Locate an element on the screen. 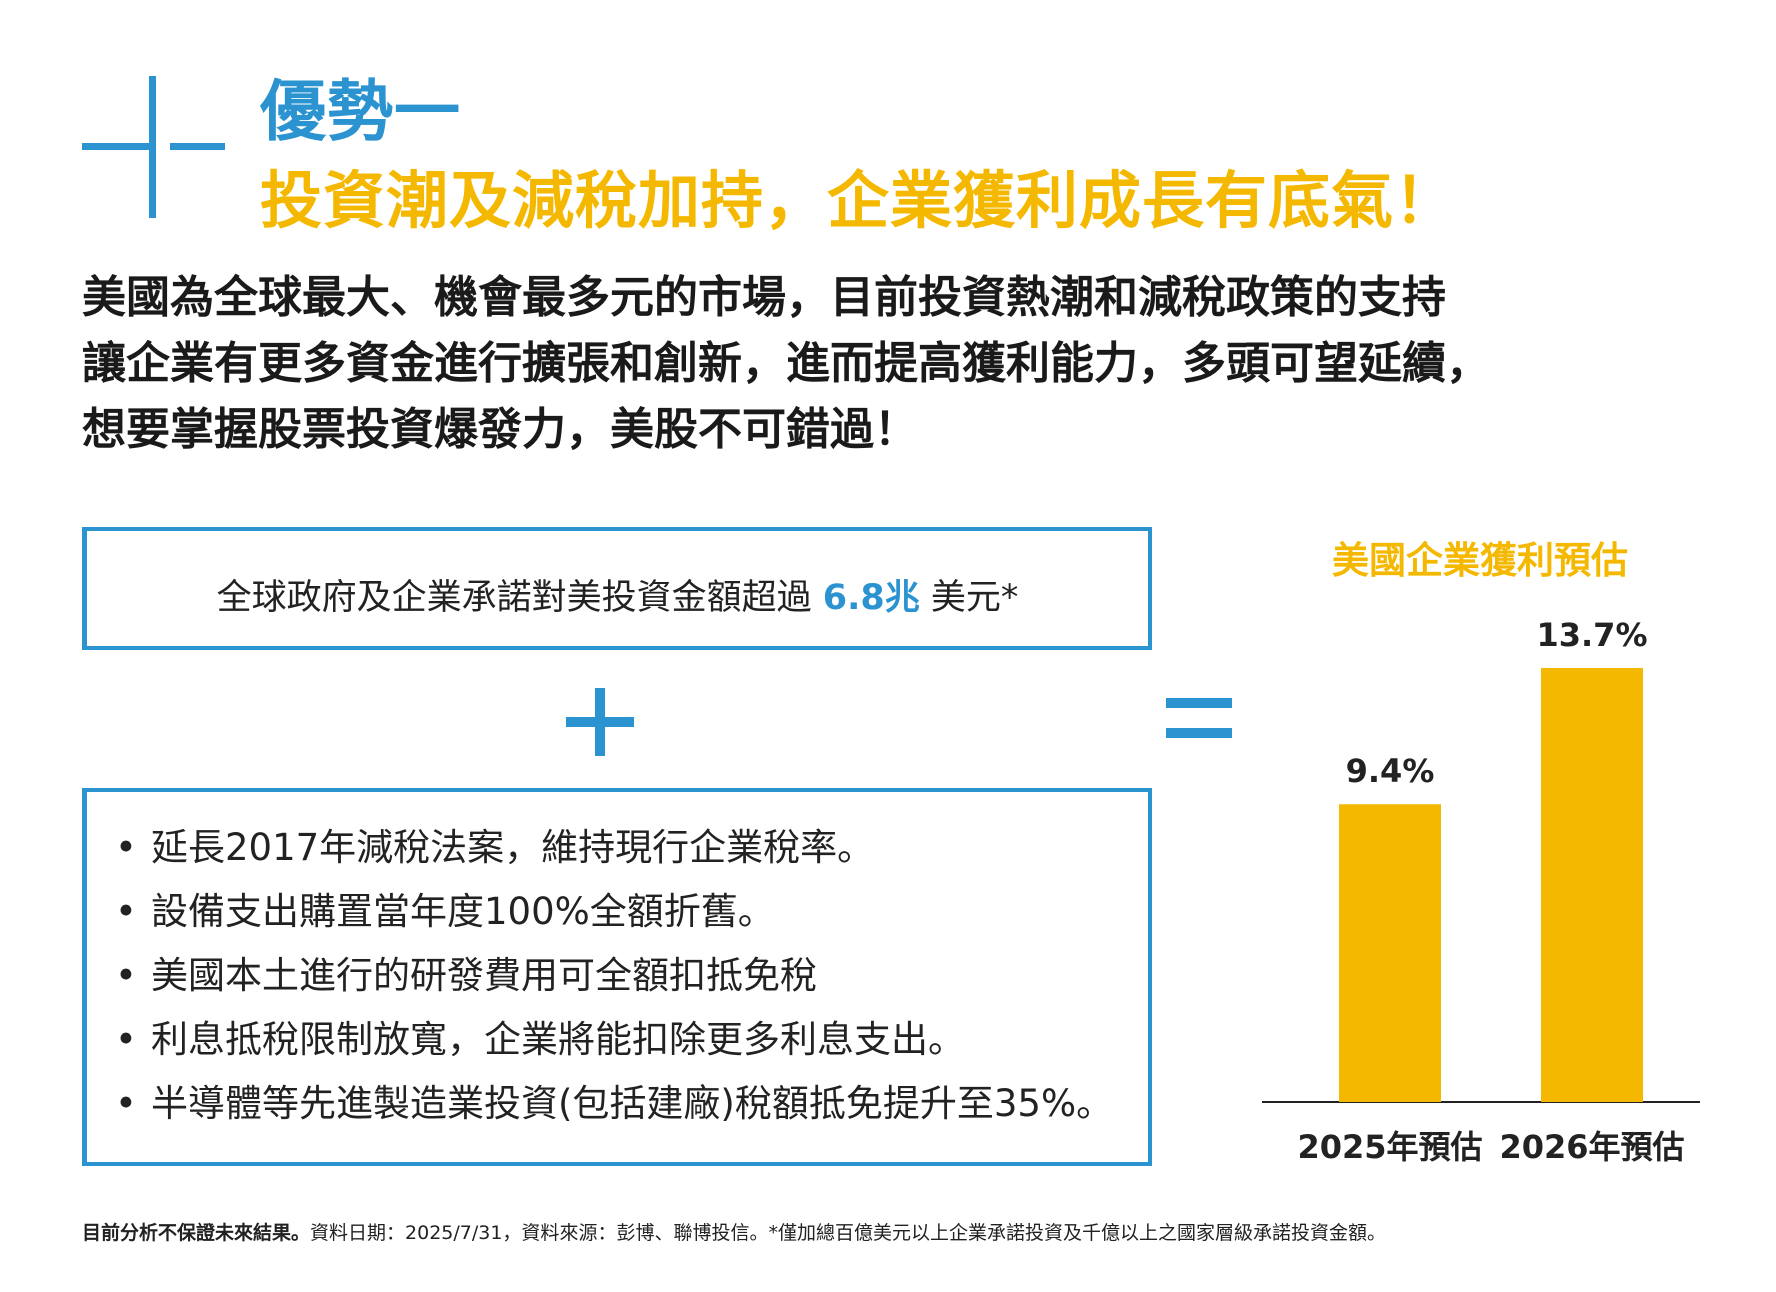 The height and width of the screenshot is (1292, 1776). list-item: • 美國本土進行的研發費用可全額扣抵免稅 is located at coordinates (614, 976).